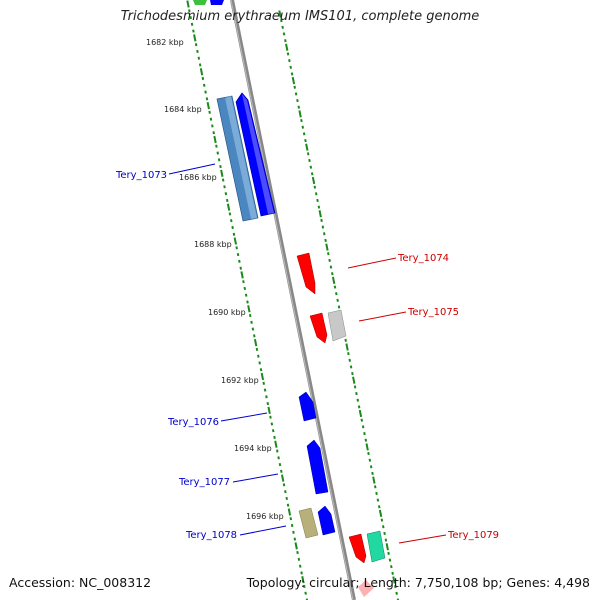 The image size is (600, 600). Describe the element at coordinates (423, 258) in the screenshot. I see `gene-label-tery-1074: Tery_1074` at that location.